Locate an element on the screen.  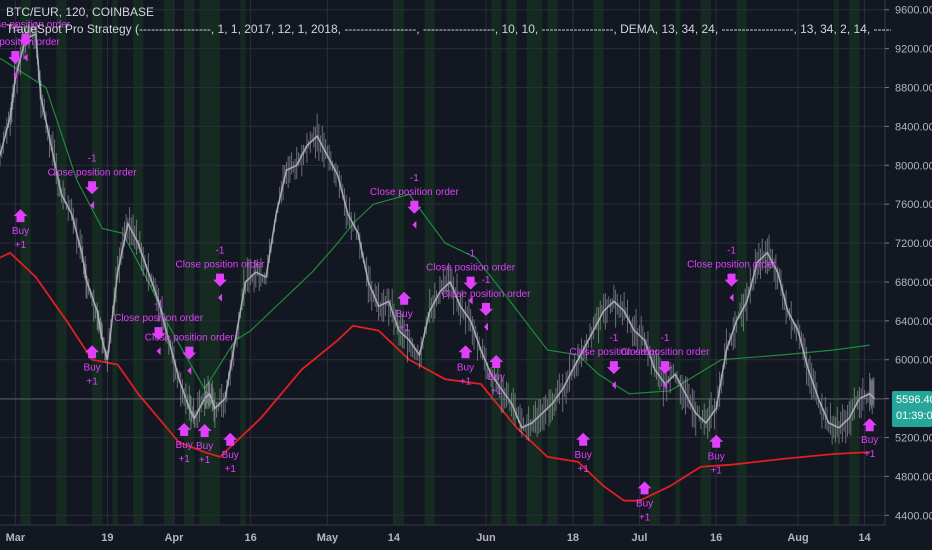
x-tick-label: Apr is located at coordinates (174, 538).